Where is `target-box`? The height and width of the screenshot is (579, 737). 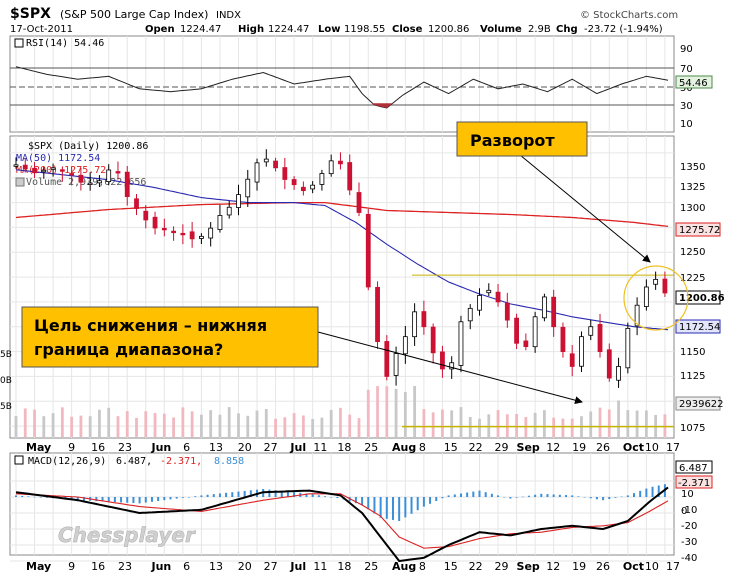
target-box is located at coordinates (170, 337).